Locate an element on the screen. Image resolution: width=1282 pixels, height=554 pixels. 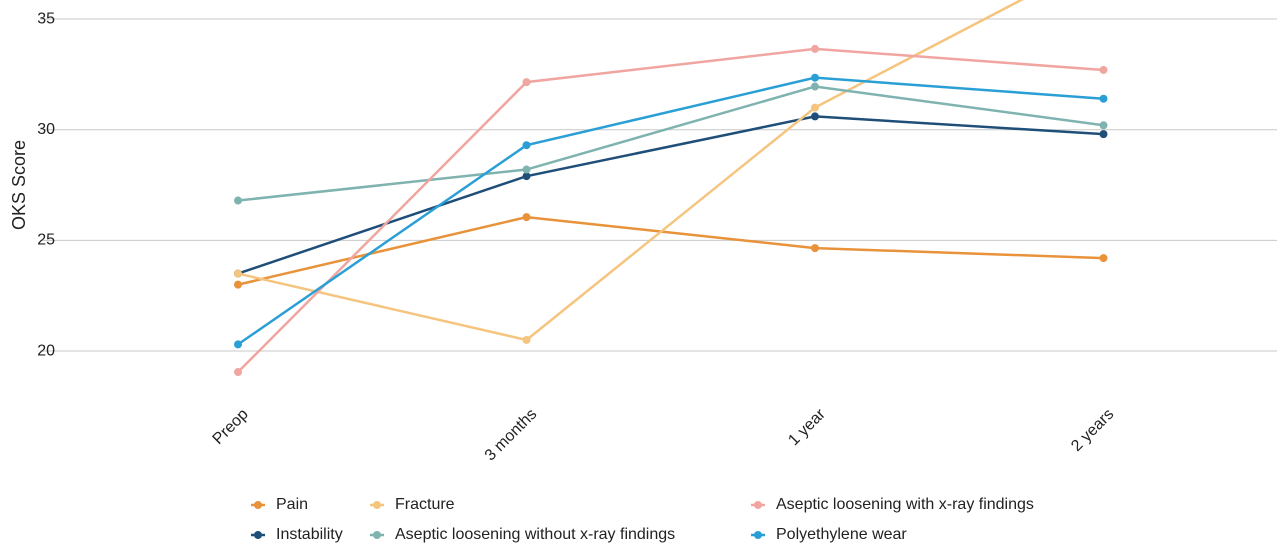
legend-label: Aseptic loosening with x-ray findings is located at coordinates (905, 504).